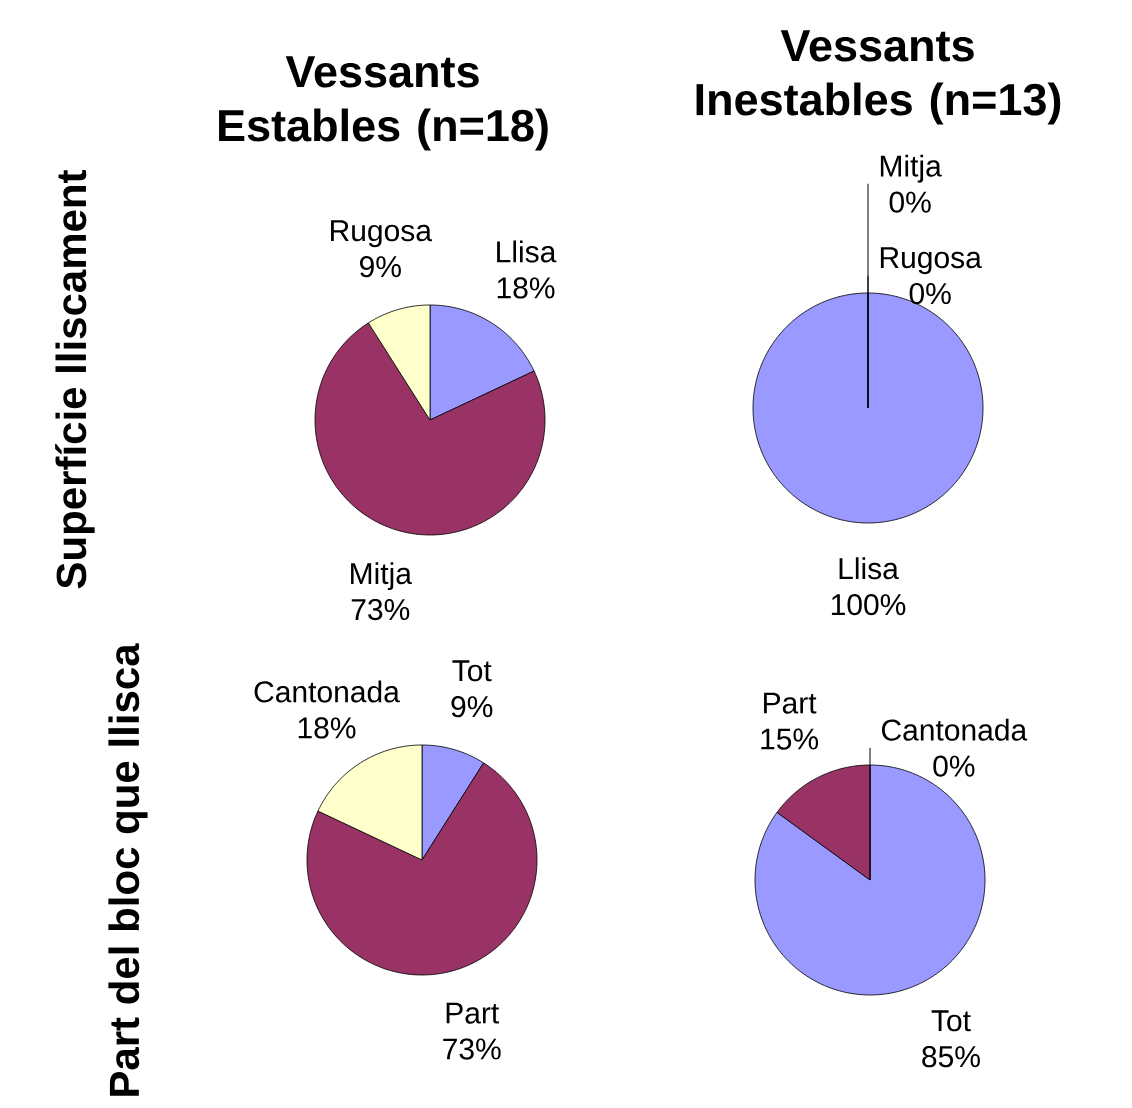 The image size is (1132, 1108). Describe the element at coordinates (878, 77) in the screenshot. I see `chart-title: Vessants Inestables (n=13)` at that location.